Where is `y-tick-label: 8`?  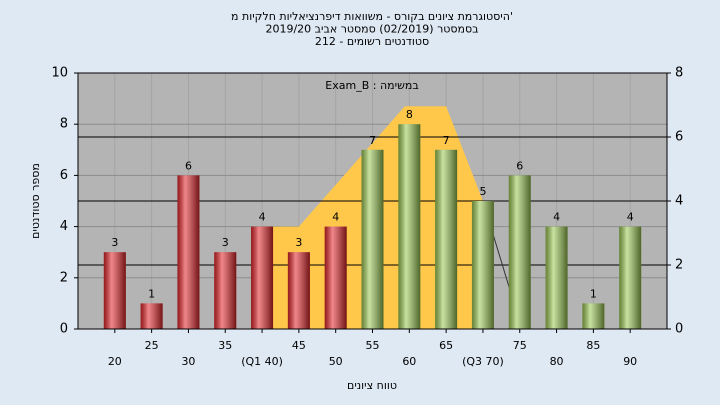 y-tick-label: 8 is located at coordinates (64, 124).